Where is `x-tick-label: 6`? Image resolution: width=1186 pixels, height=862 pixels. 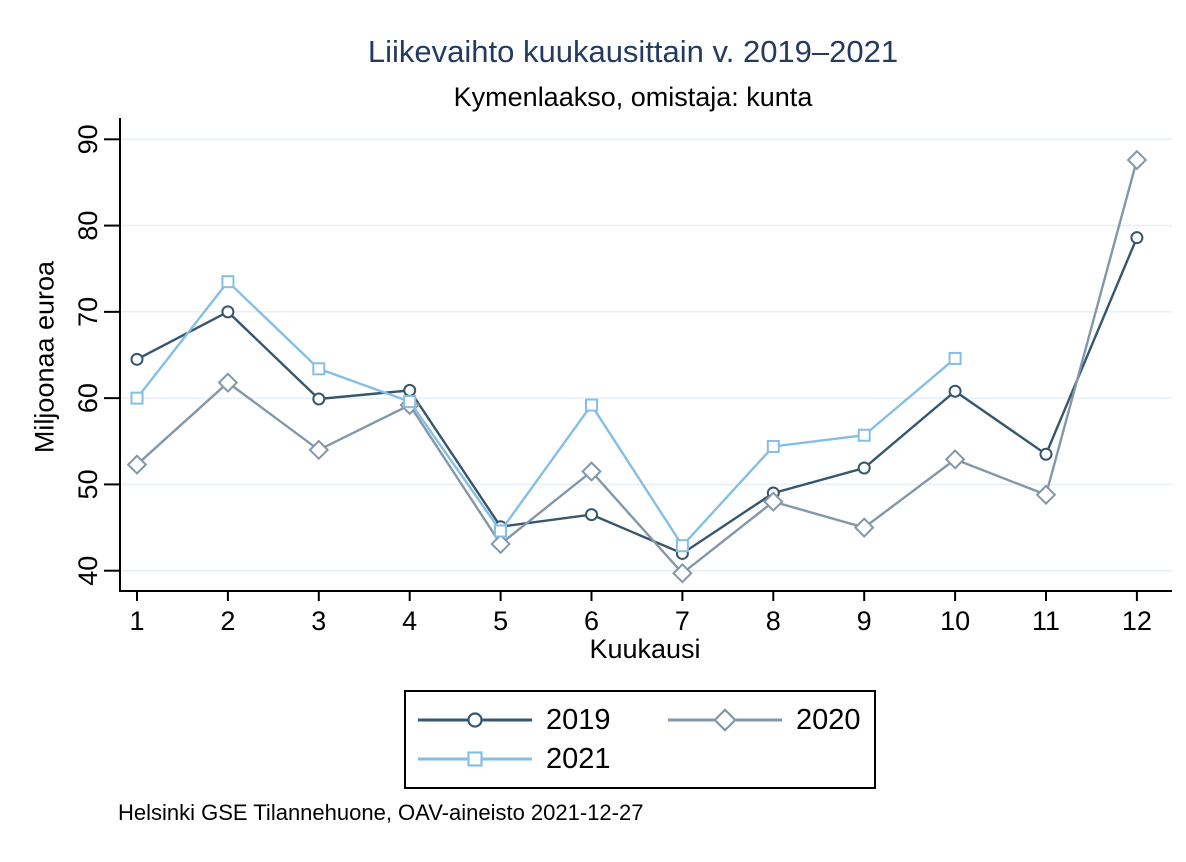 x-tick-label: 6 is located at coordinates (591, 621).